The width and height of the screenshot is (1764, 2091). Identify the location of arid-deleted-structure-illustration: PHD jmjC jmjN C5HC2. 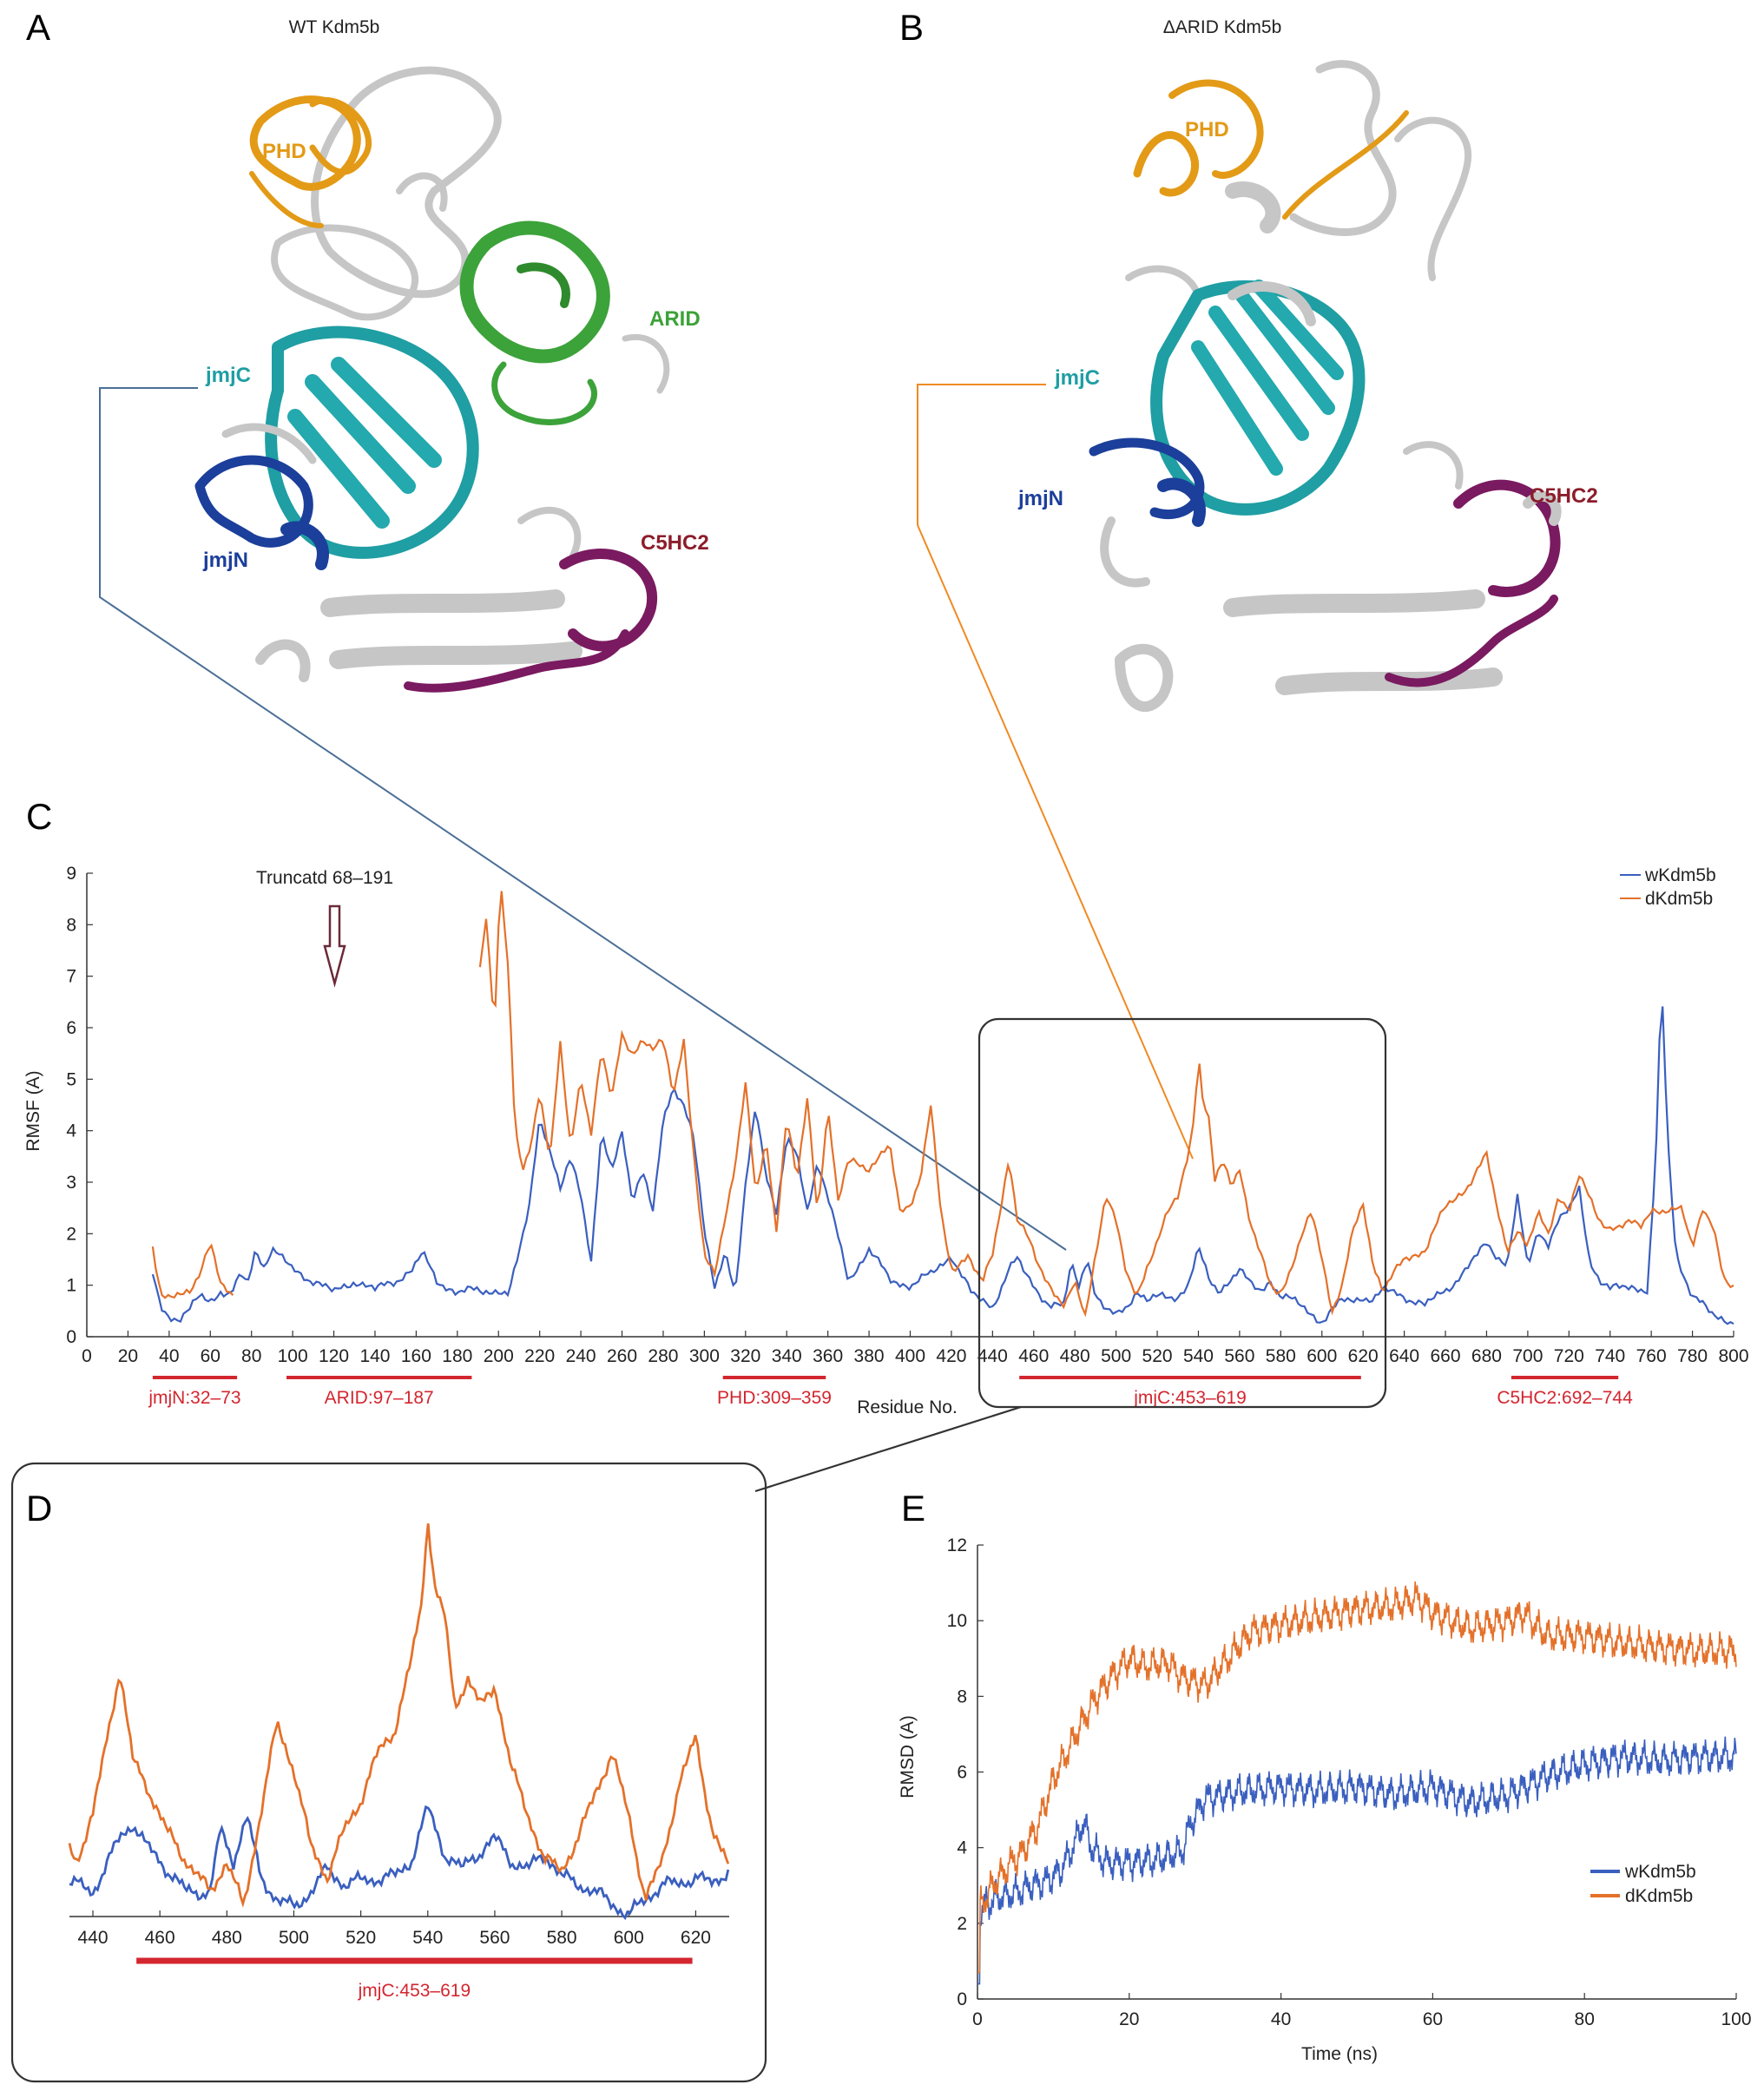
(1308, 387).